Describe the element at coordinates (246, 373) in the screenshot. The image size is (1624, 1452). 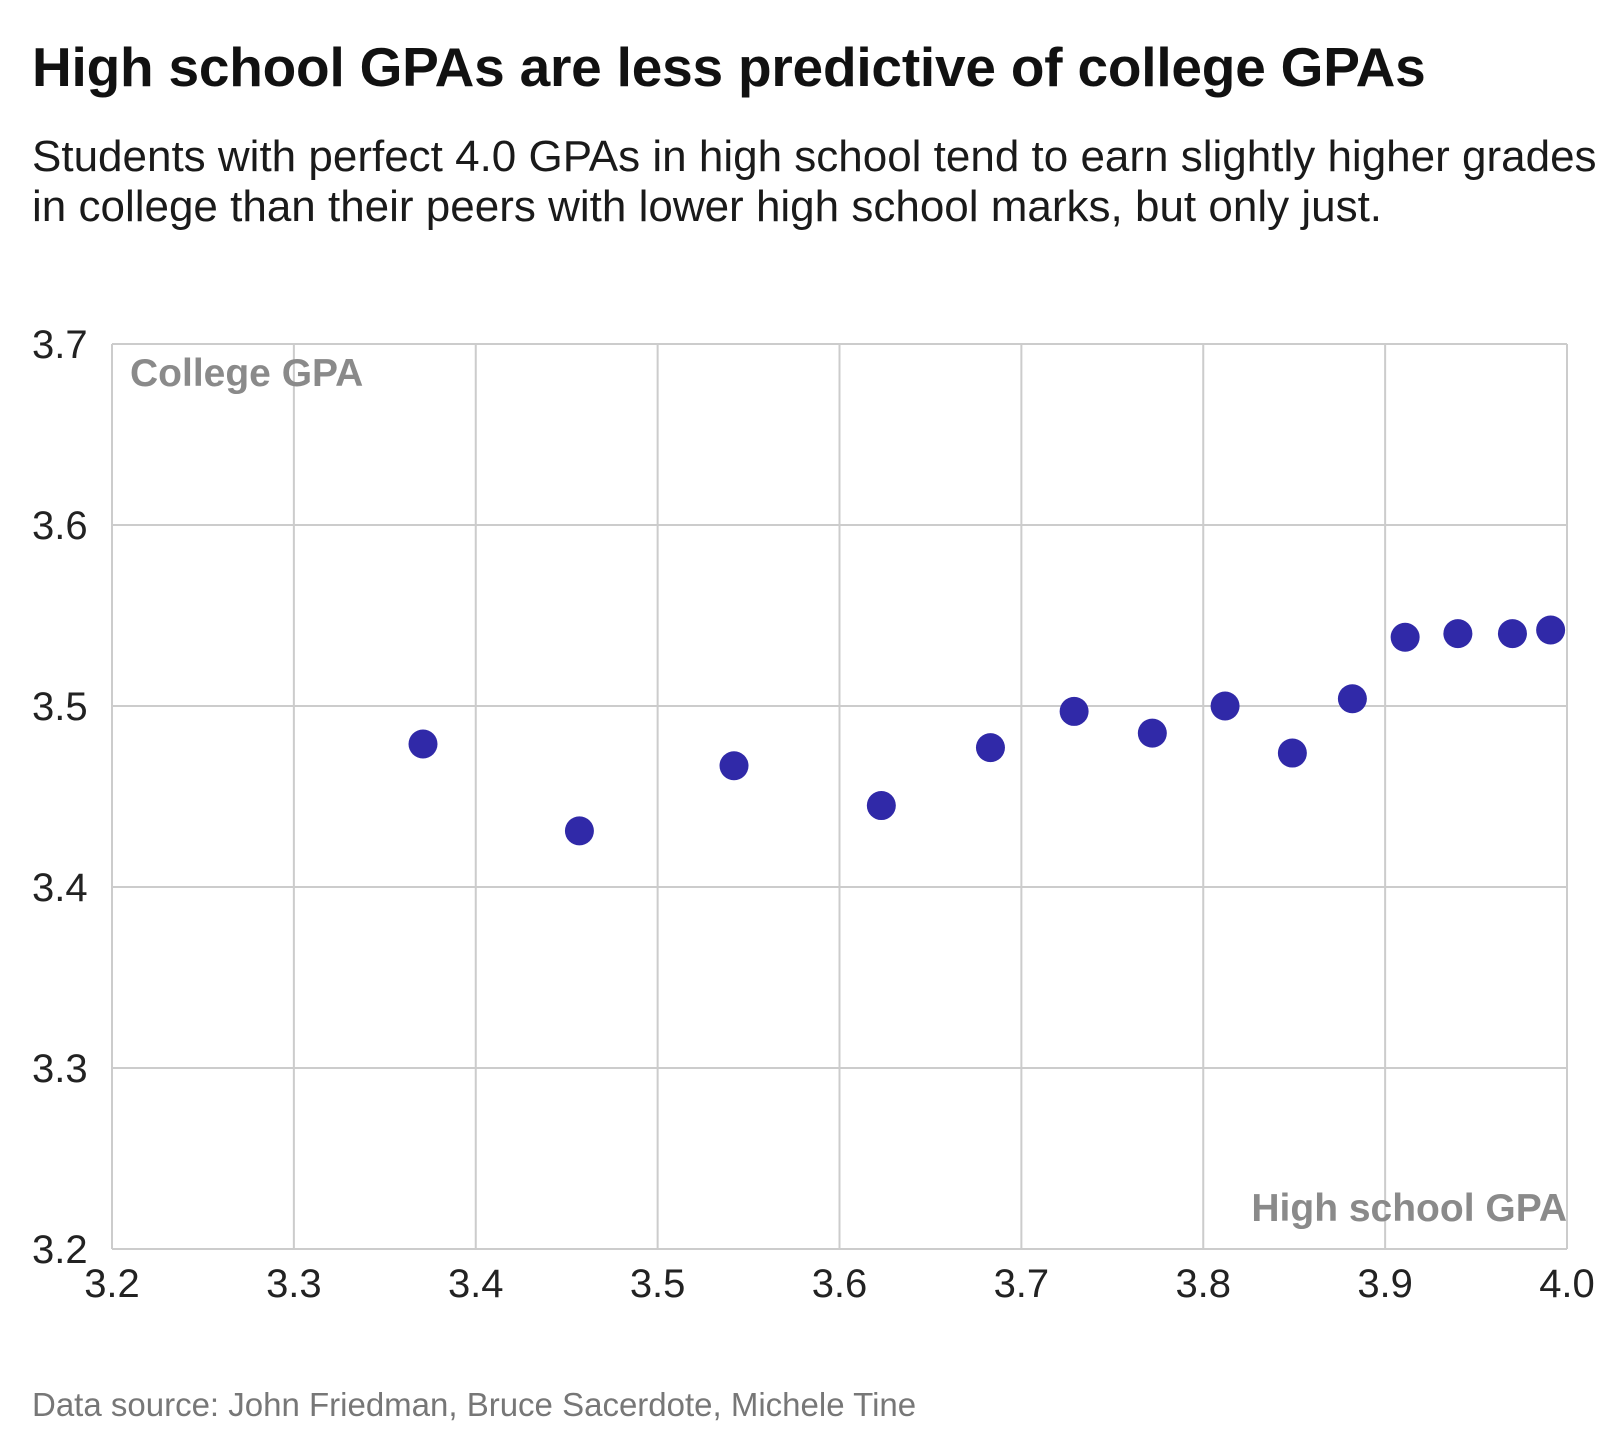
I see `y-axis-title: College GPA` at that location.